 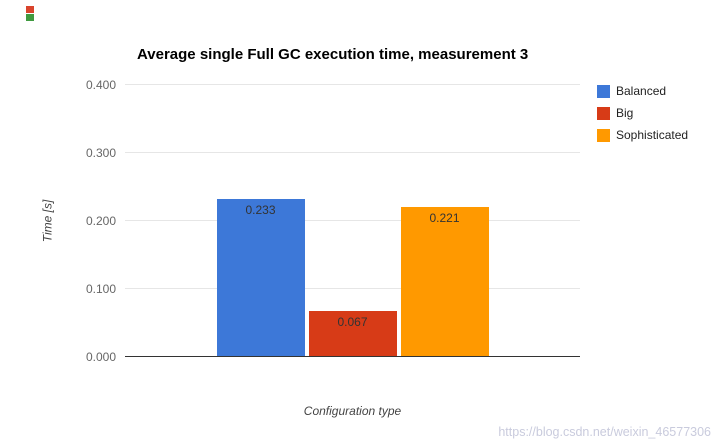 What do you see at coordinates (100, 221) in the screenshot?
I see `y-tick-label: 0.200` at bounding box center [100, 221].